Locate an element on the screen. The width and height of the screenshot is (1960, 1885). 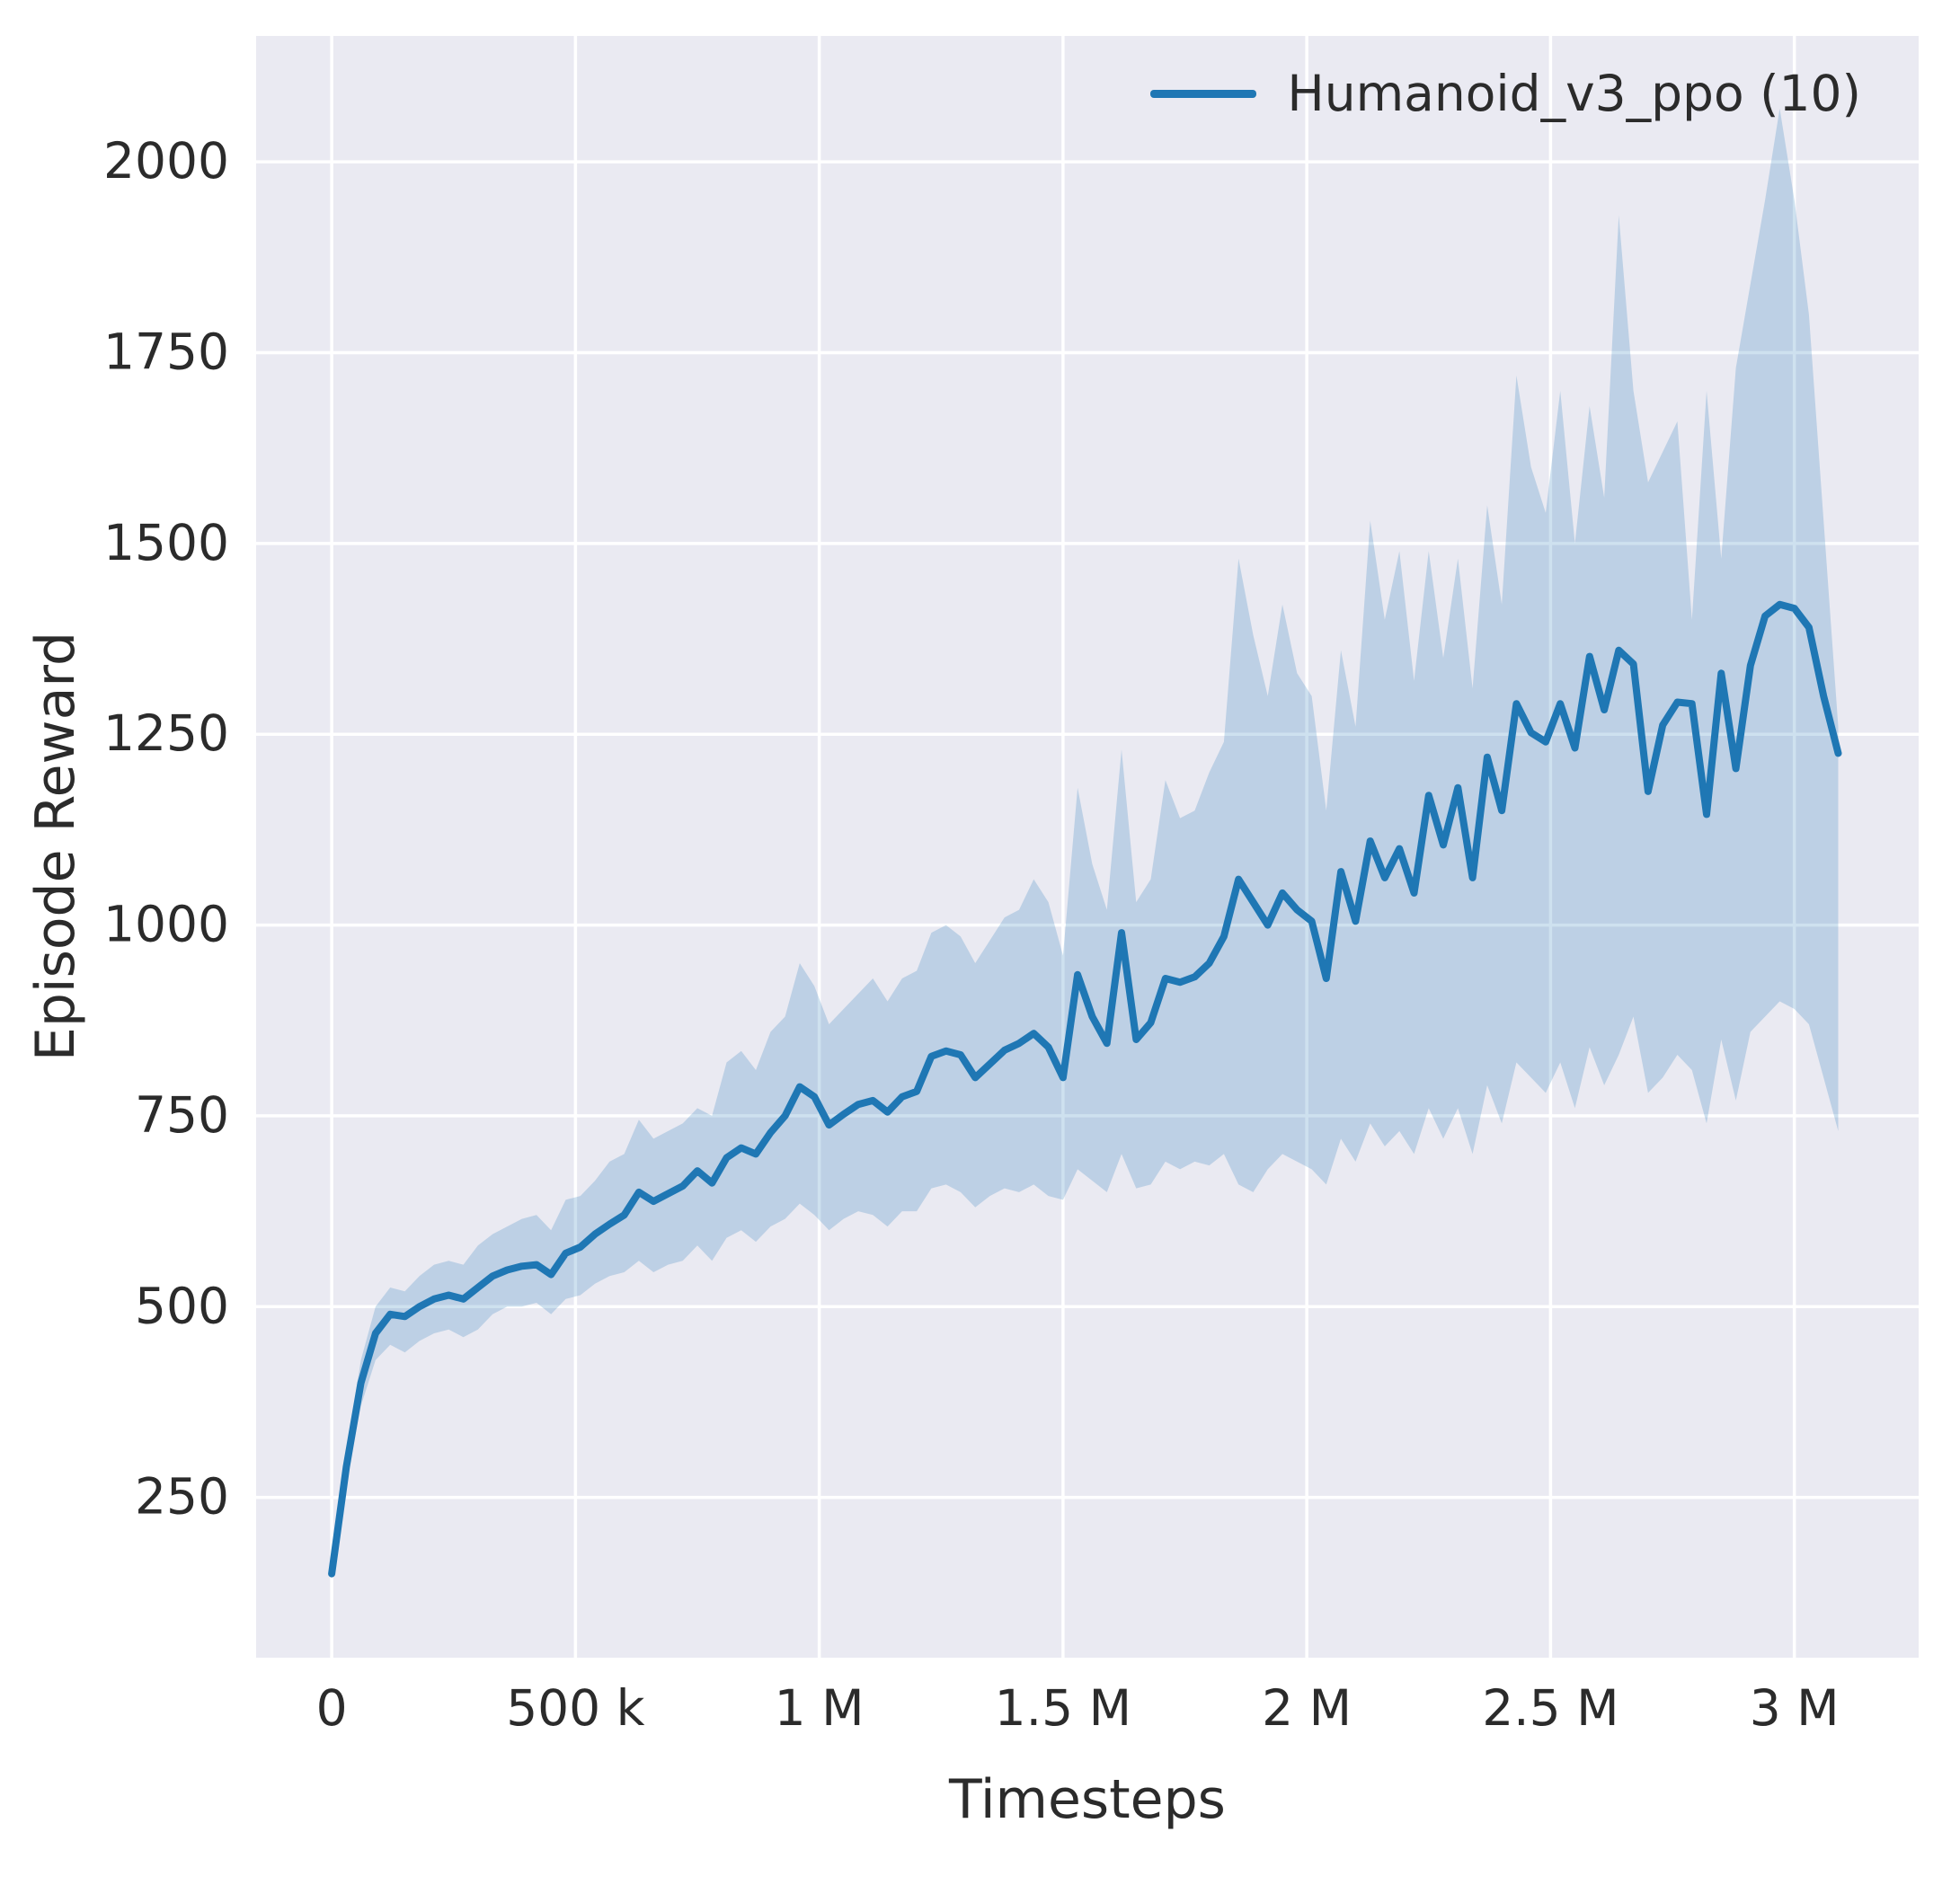
legend-line-swatch is located at coordinates (1203, 93).